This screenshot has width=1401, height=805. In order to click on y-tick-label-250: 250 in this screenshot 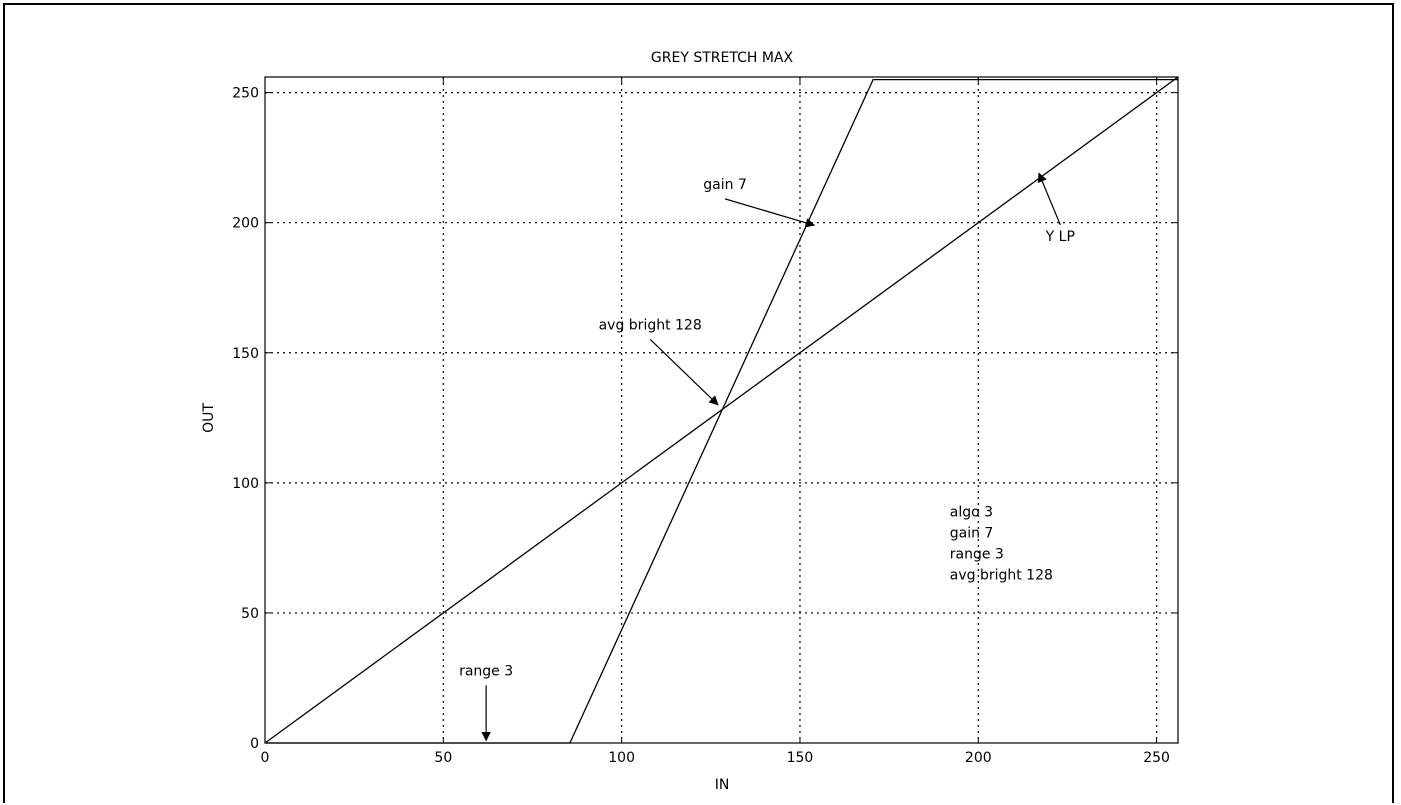, I will do `click(245, 94)`.